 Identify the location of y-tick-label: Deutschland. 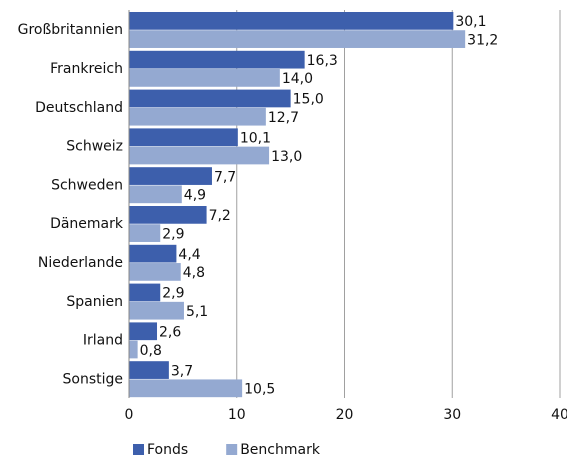
(79, 108).